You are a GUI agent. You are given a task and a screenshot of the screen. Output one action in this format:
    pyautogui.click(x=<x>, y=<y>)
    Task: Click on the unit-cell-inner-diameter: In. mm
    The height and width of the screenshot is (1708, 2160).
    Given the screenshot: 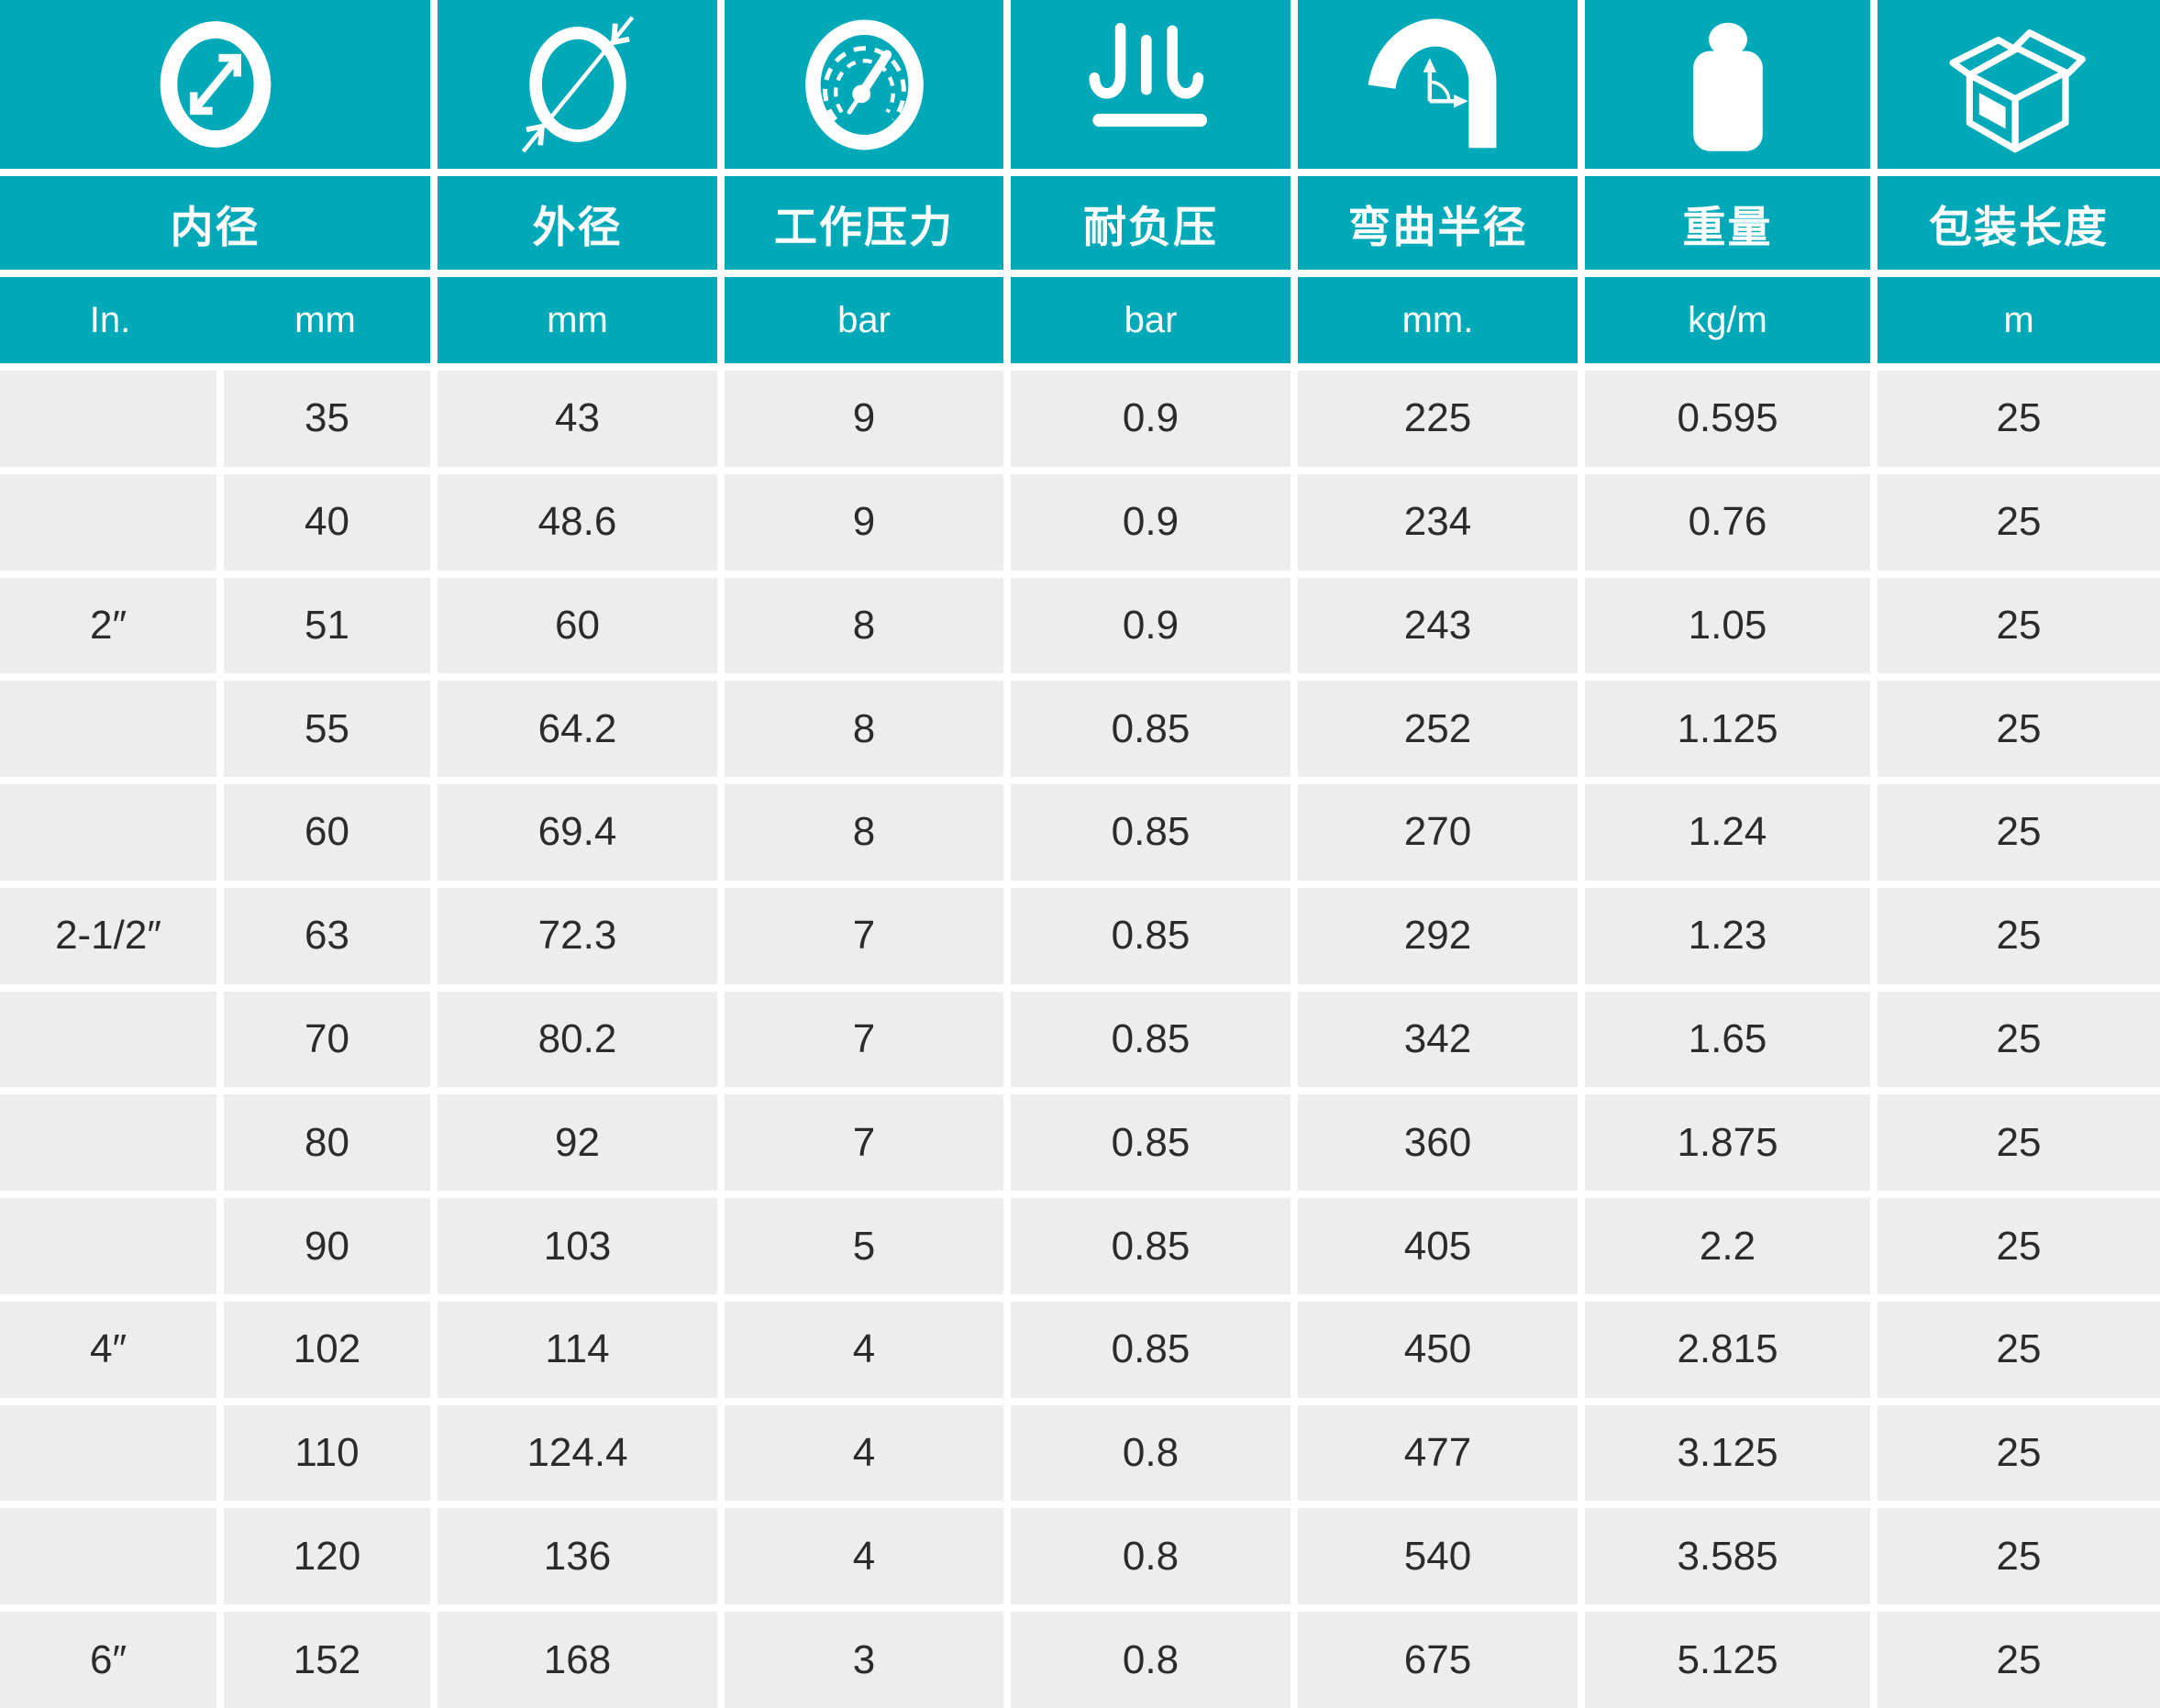 What is the action you would take?
    pyautogui.click(x=215, y=320)
    